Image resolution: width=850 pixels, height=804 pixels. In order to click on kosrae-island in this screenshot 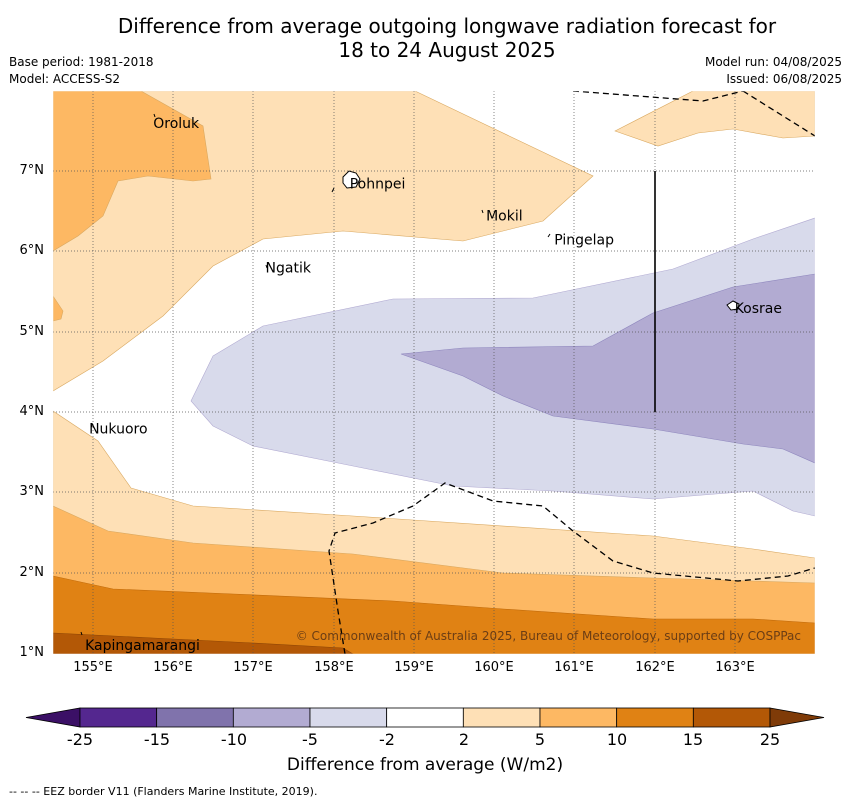, I will do `click(733, 305)`.